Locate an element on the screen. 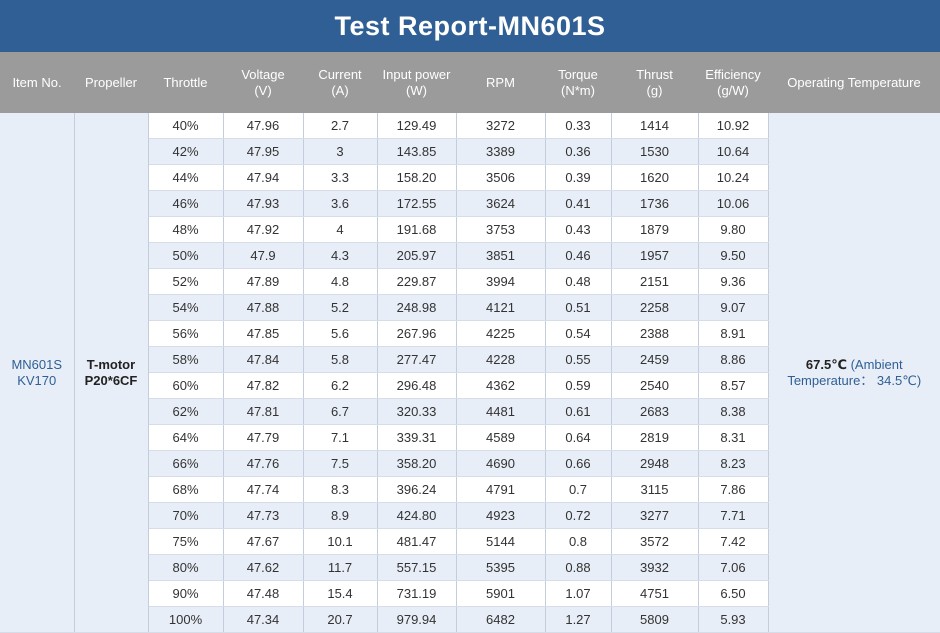  table-cell: 6482 is located at coordinates (501, 619).